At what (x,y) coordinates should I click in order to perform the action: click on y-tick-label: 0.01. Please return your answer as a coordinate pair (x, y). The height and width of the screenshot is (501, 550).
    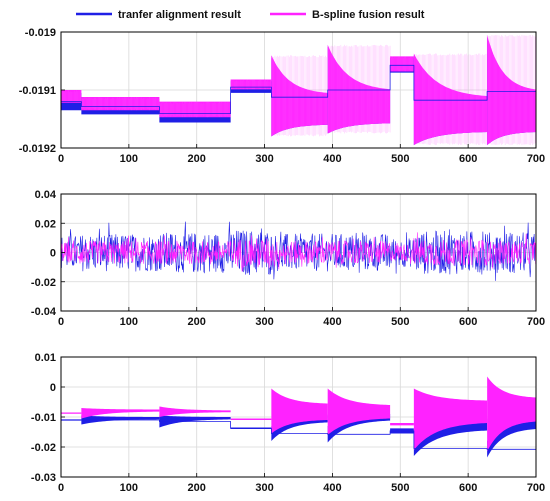
    Looking at the image, I should click on (45, 358).